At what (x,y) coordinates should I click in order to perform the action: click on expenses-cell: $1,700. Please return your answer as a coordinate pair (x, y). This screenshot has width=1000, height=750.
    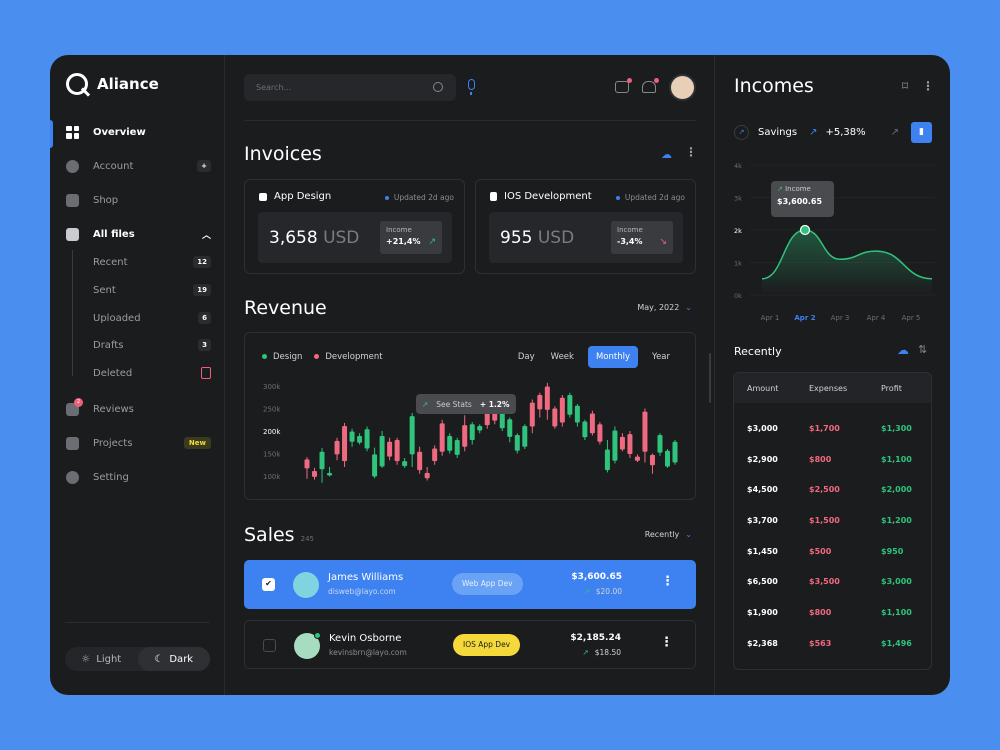
    Looking at the image, I should click on (824, 428).